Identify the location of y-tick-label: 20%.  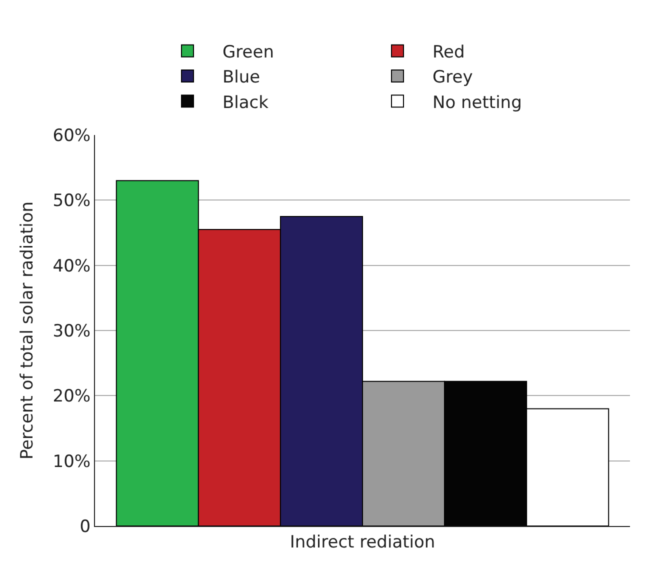
(71, 396).